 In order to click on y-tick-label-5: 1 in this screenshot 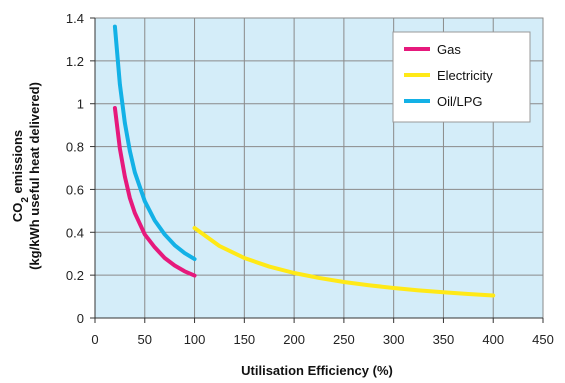, I will do `click(80, 104)`.